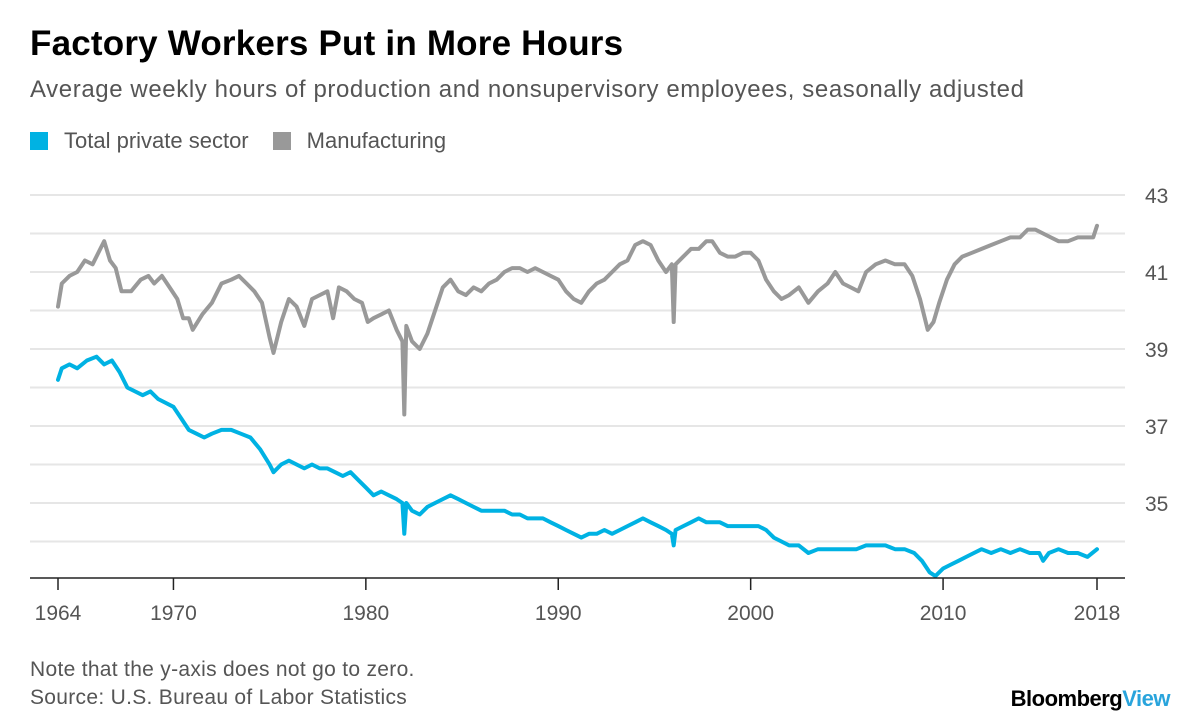  Describe the element at coordinates (327, 43) in the screenshot. I see `chart-title: Factory Workers Put in More Hours` at that location.